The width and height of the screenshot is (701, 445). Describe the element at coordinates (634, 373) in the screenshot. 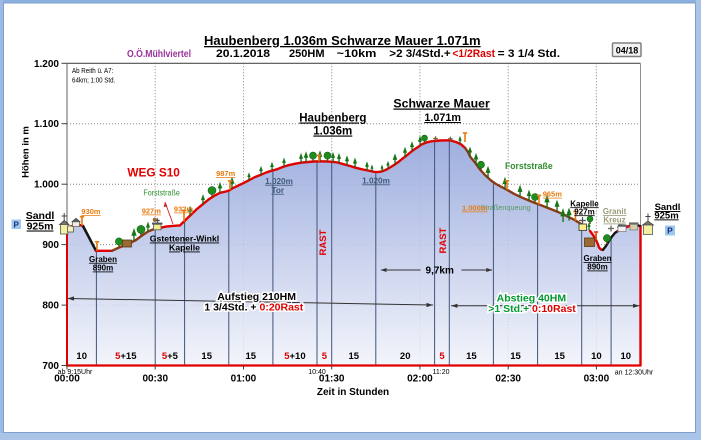

I see `svg-text: an 12:30Uhr` at that location.